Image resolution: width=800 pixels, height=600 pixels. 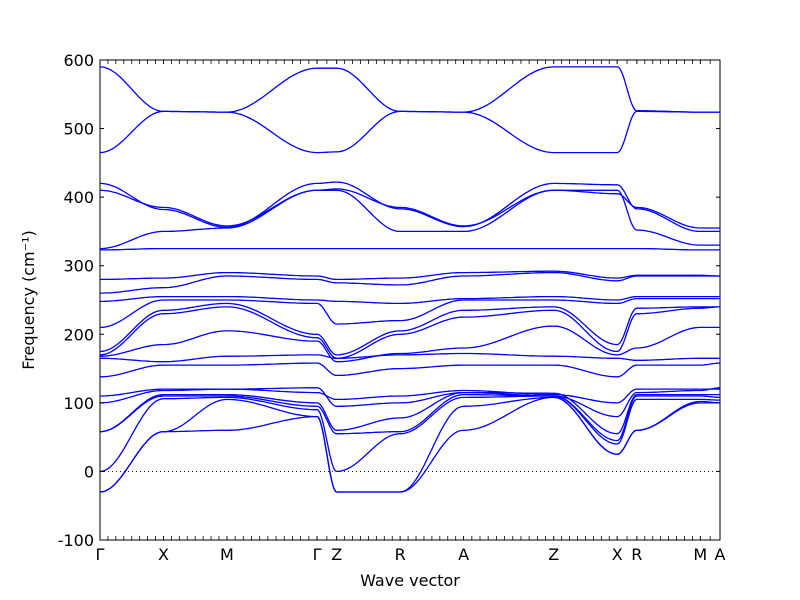 I want to click on y-tick-label: 500, so click(x=78, y=129).